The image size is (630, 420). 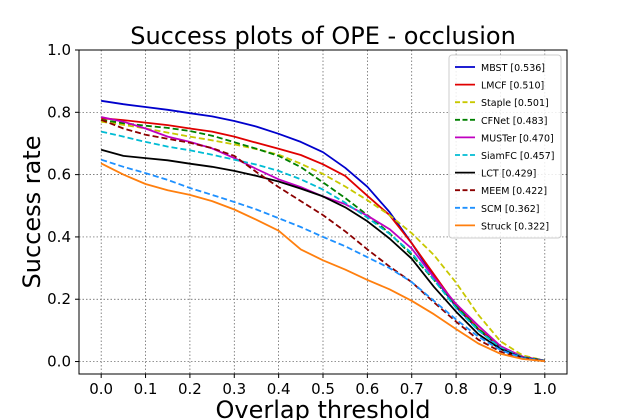 What do you see at coordinates (59, 175) in the screenshot?
I see `y-tick-label: 0.6` at bounding box center [59, 175].